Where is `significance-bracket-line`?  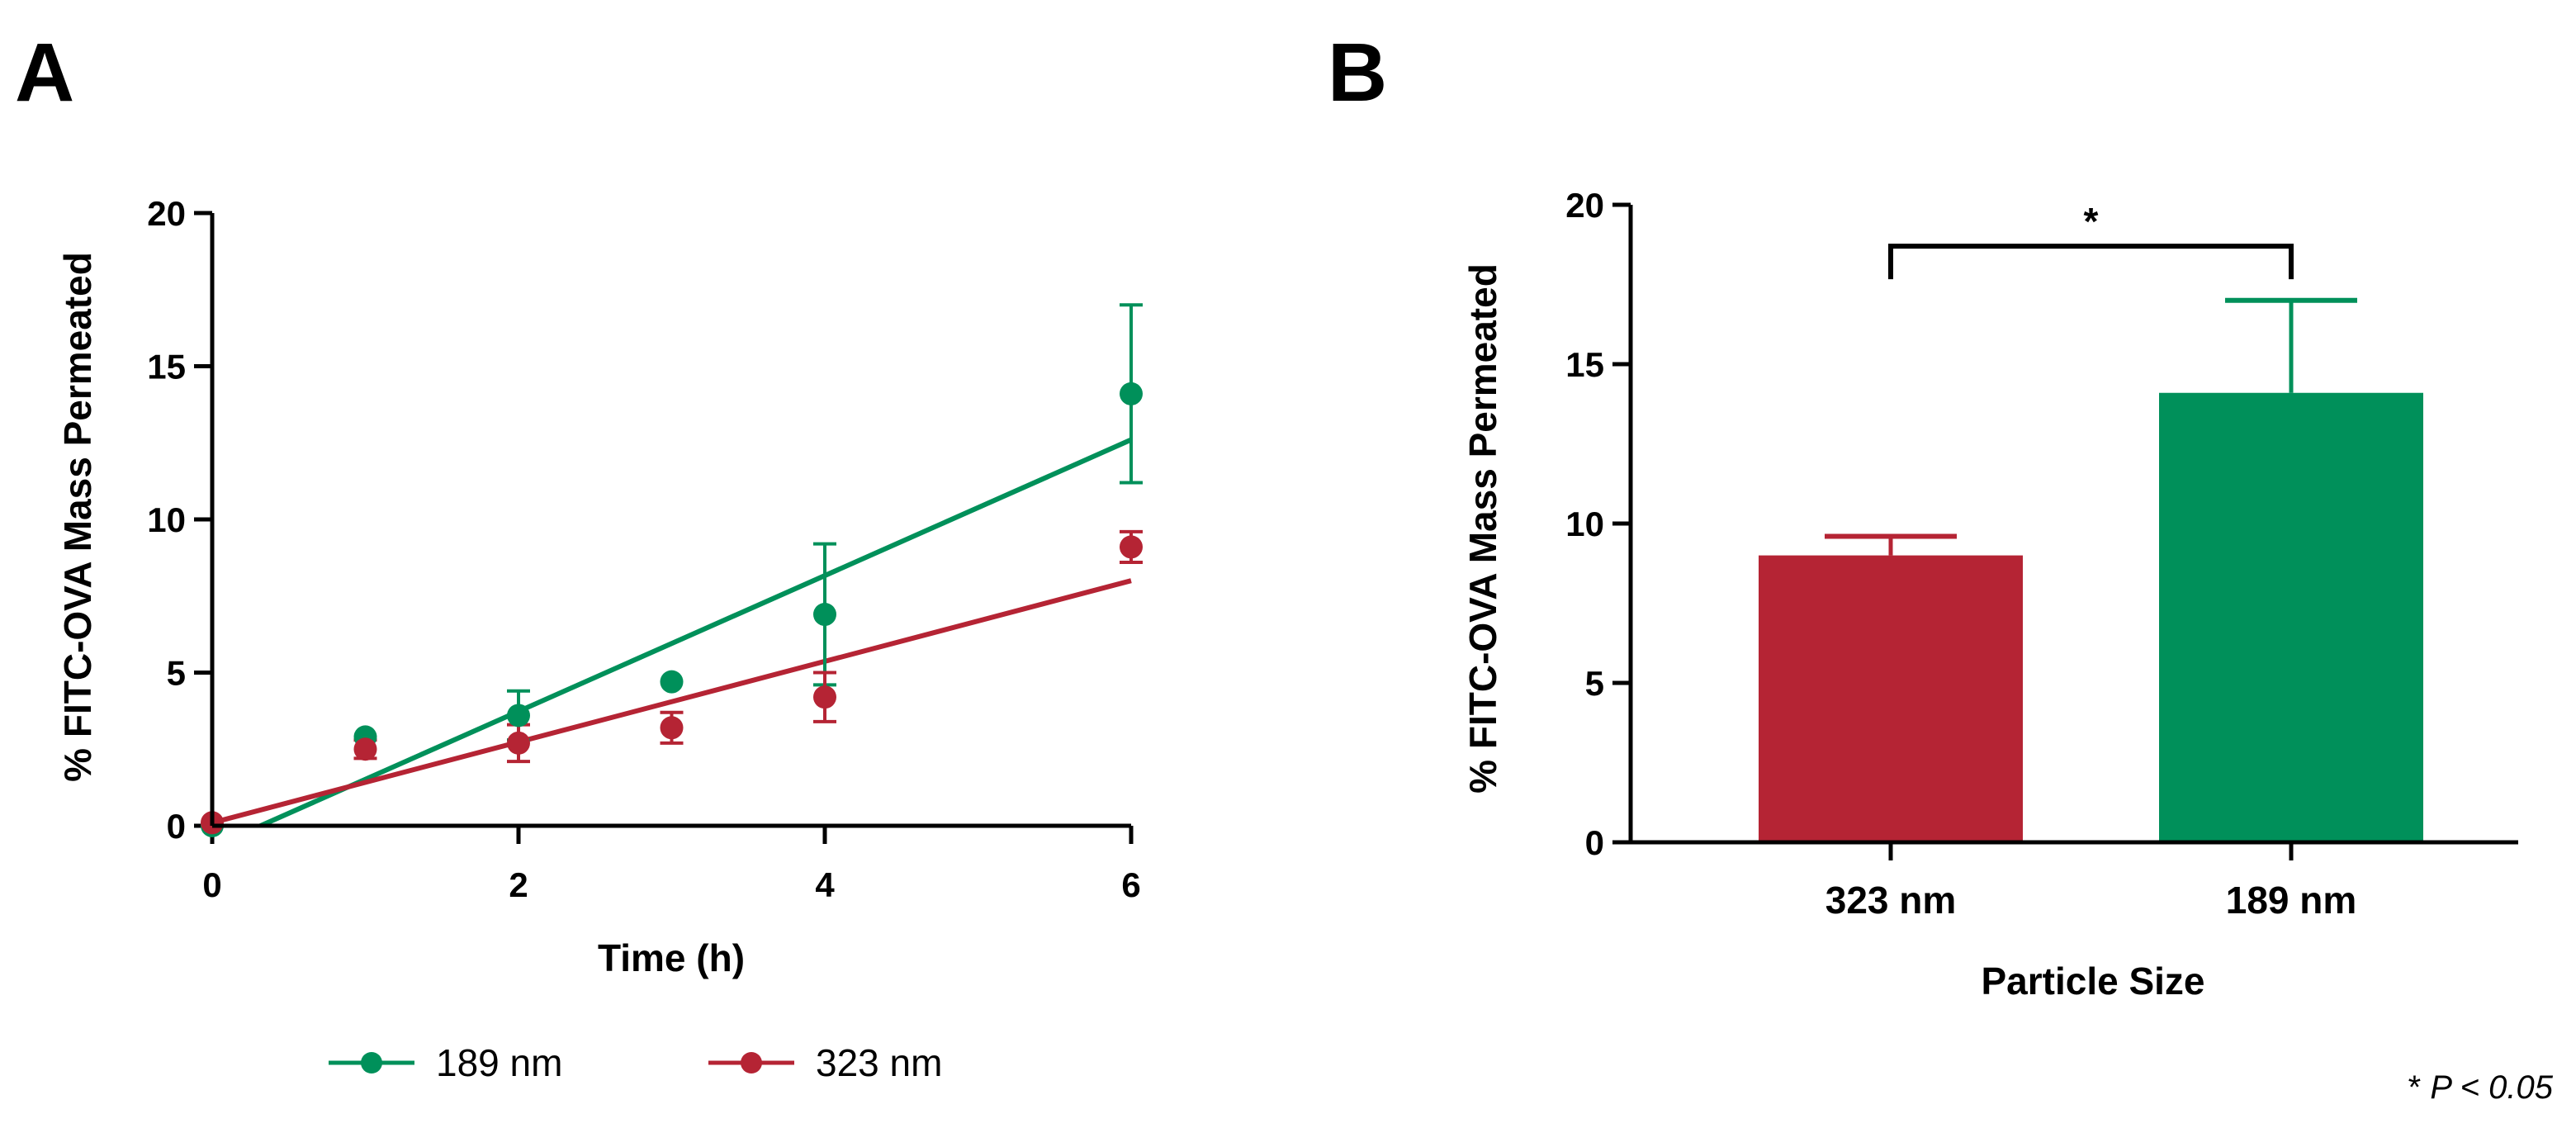 significance-bracket-line is located at coordinates (2091, 262).